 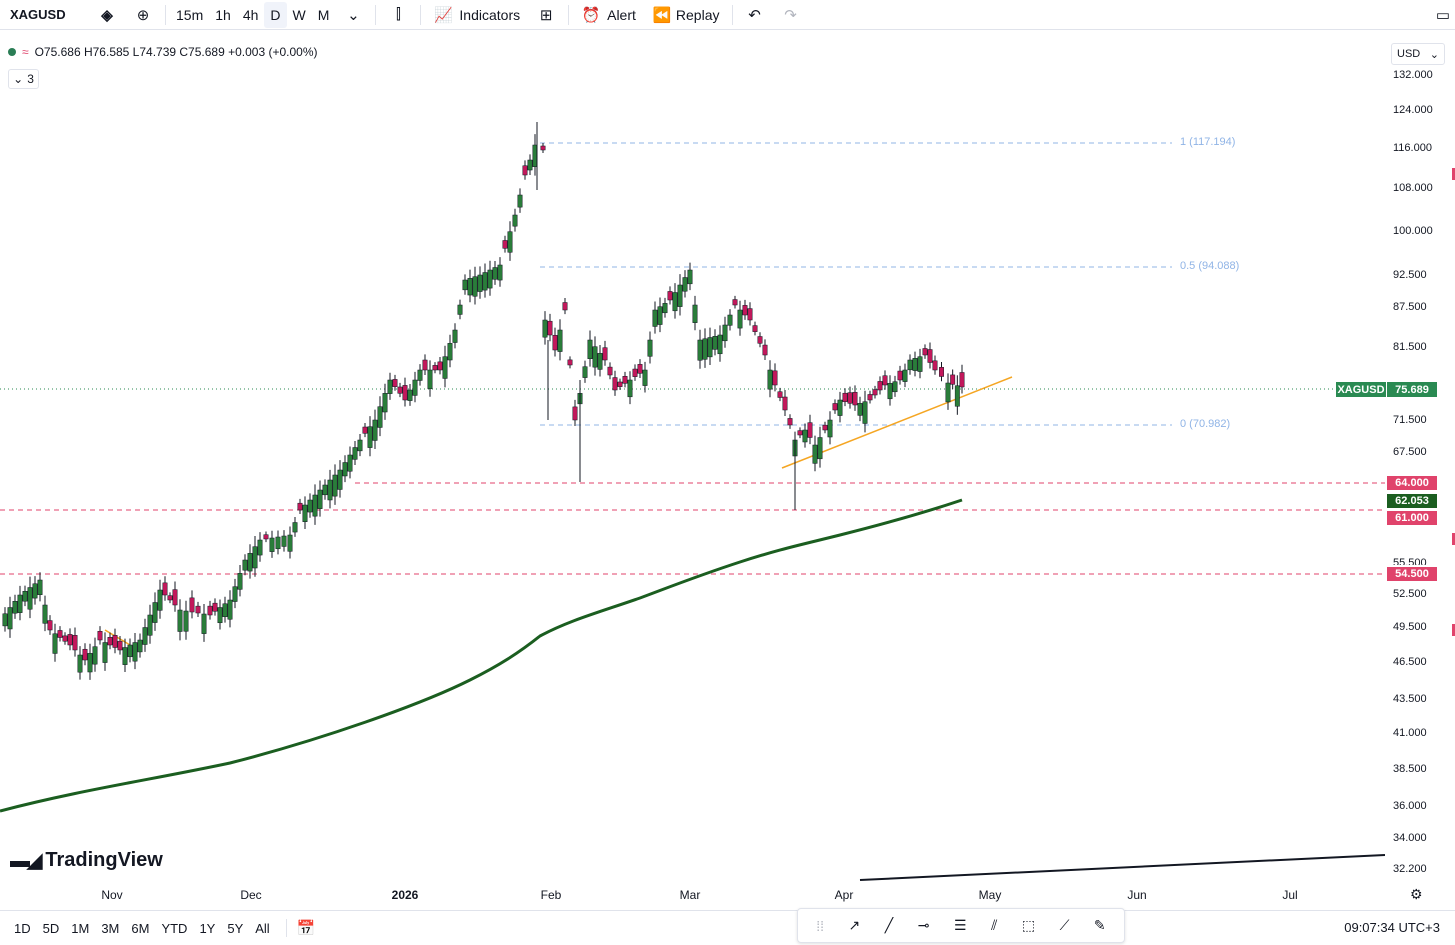 What do you see at coordinates (923, 925) in the screenshot?
I see `horizontal-ray-tool-icon: ⊸` at bounding box center [923, 925].